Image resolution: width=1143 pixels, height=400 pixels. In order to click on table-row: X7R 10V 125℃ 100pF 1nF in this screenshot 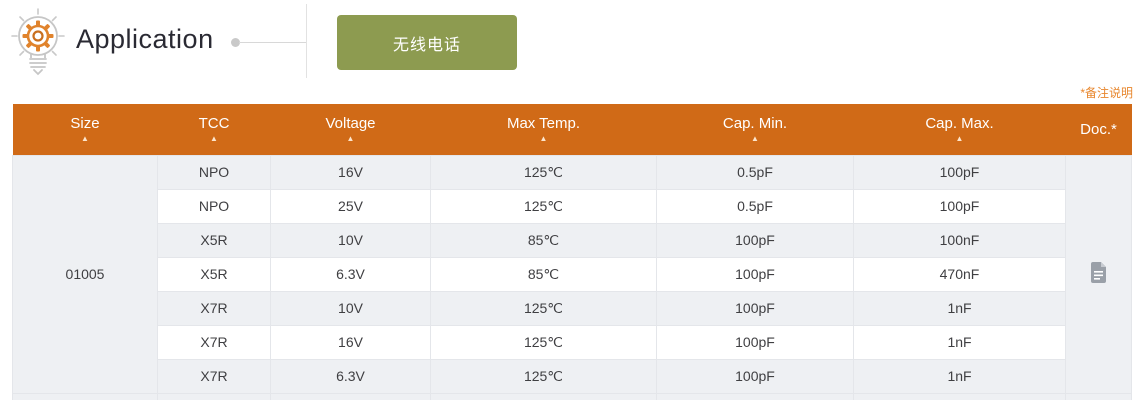, I will do `click(572, 308)`.